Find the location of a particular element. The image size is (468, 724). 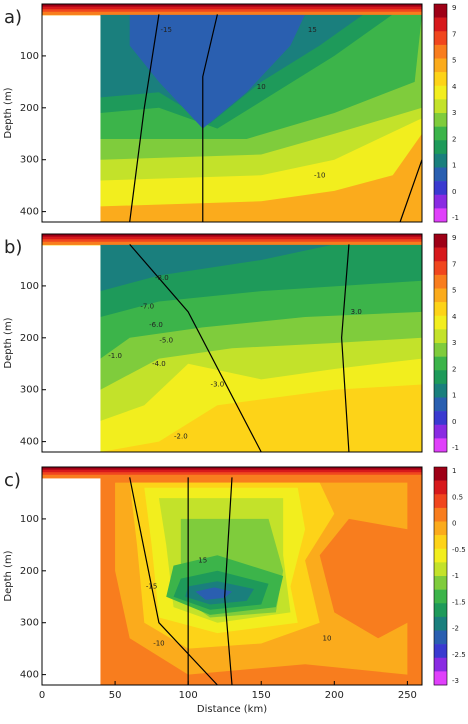

contour-label: -5.0 is located at coordinates (166, 340).